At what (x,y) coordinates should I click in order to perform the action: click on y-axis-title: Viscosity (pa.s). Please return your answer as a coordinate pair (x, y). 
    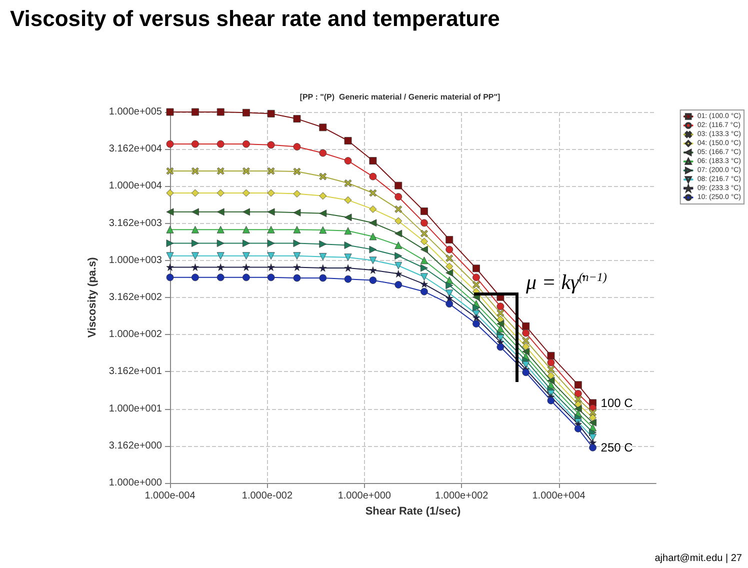
    Looking at the image, I should click on (92, 297).